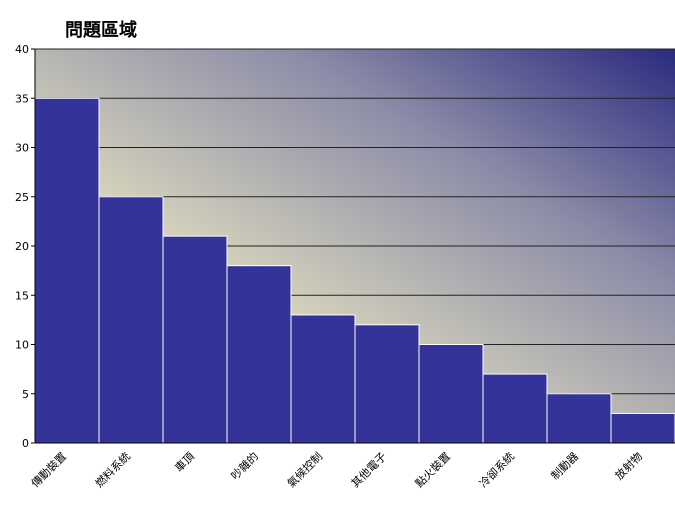  Describe the element at coordinates (22, 345) in the screenshot. I see `y-tick-label: 10` at that location.